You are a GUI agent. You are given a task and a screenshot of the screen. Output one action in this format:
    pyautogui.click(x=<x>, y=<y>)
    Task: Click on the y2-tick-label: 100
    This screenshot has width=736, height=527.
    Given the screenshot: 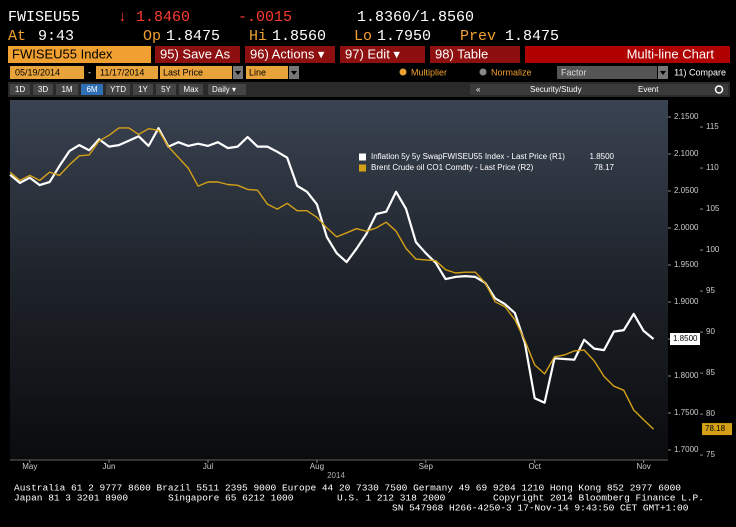 What is the action you would take?
    pyautogui.click(x=713, y=249)
    